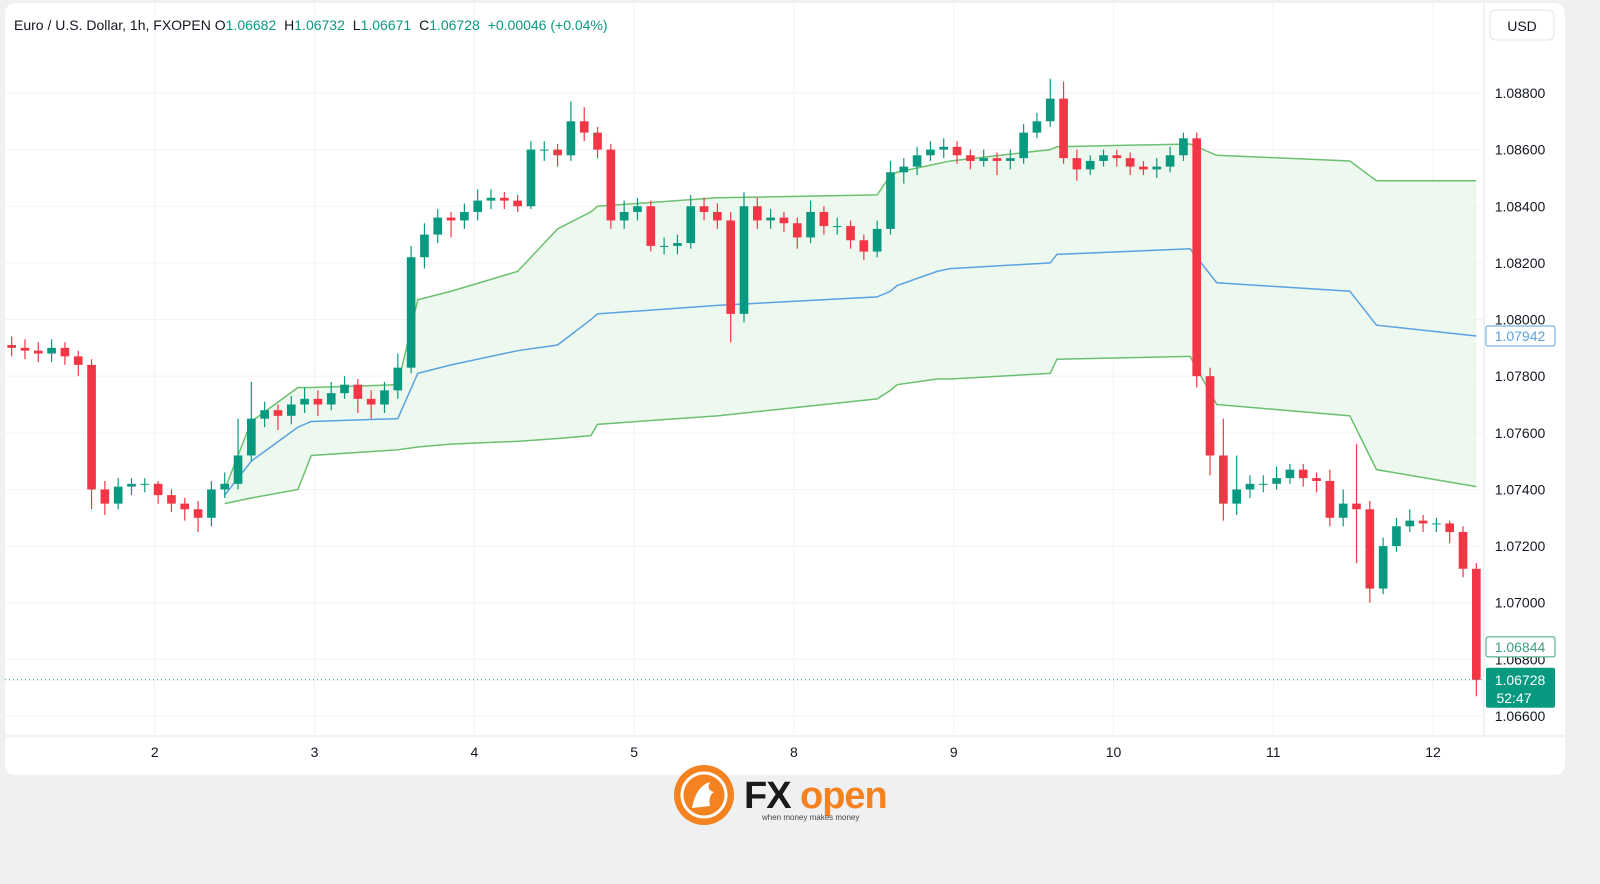  I want to click on y-tick-label: 1.06600, so click(1520, 716).